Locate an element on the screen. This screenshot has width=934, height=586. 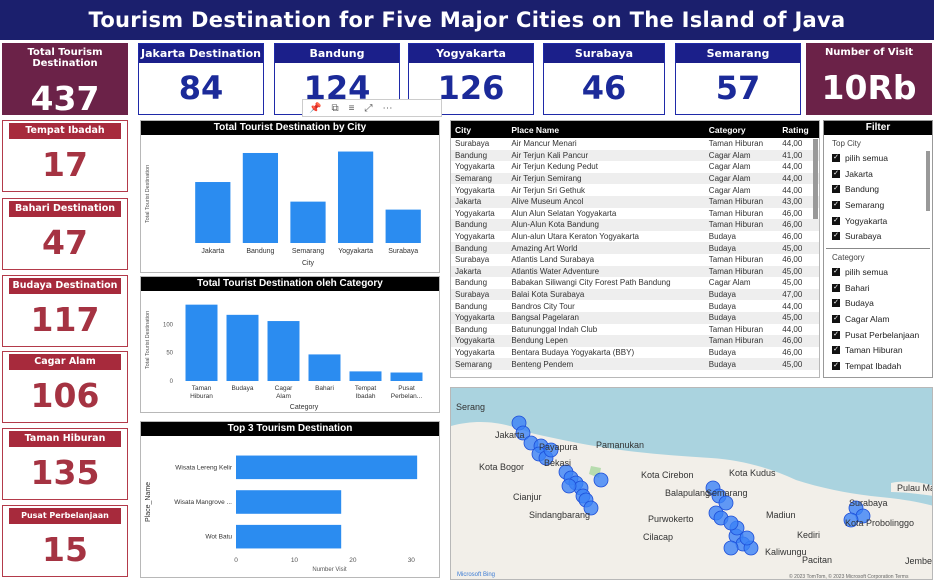
filter-option: ✓ Tempat Ibadah is located at coordinates (882, 366).